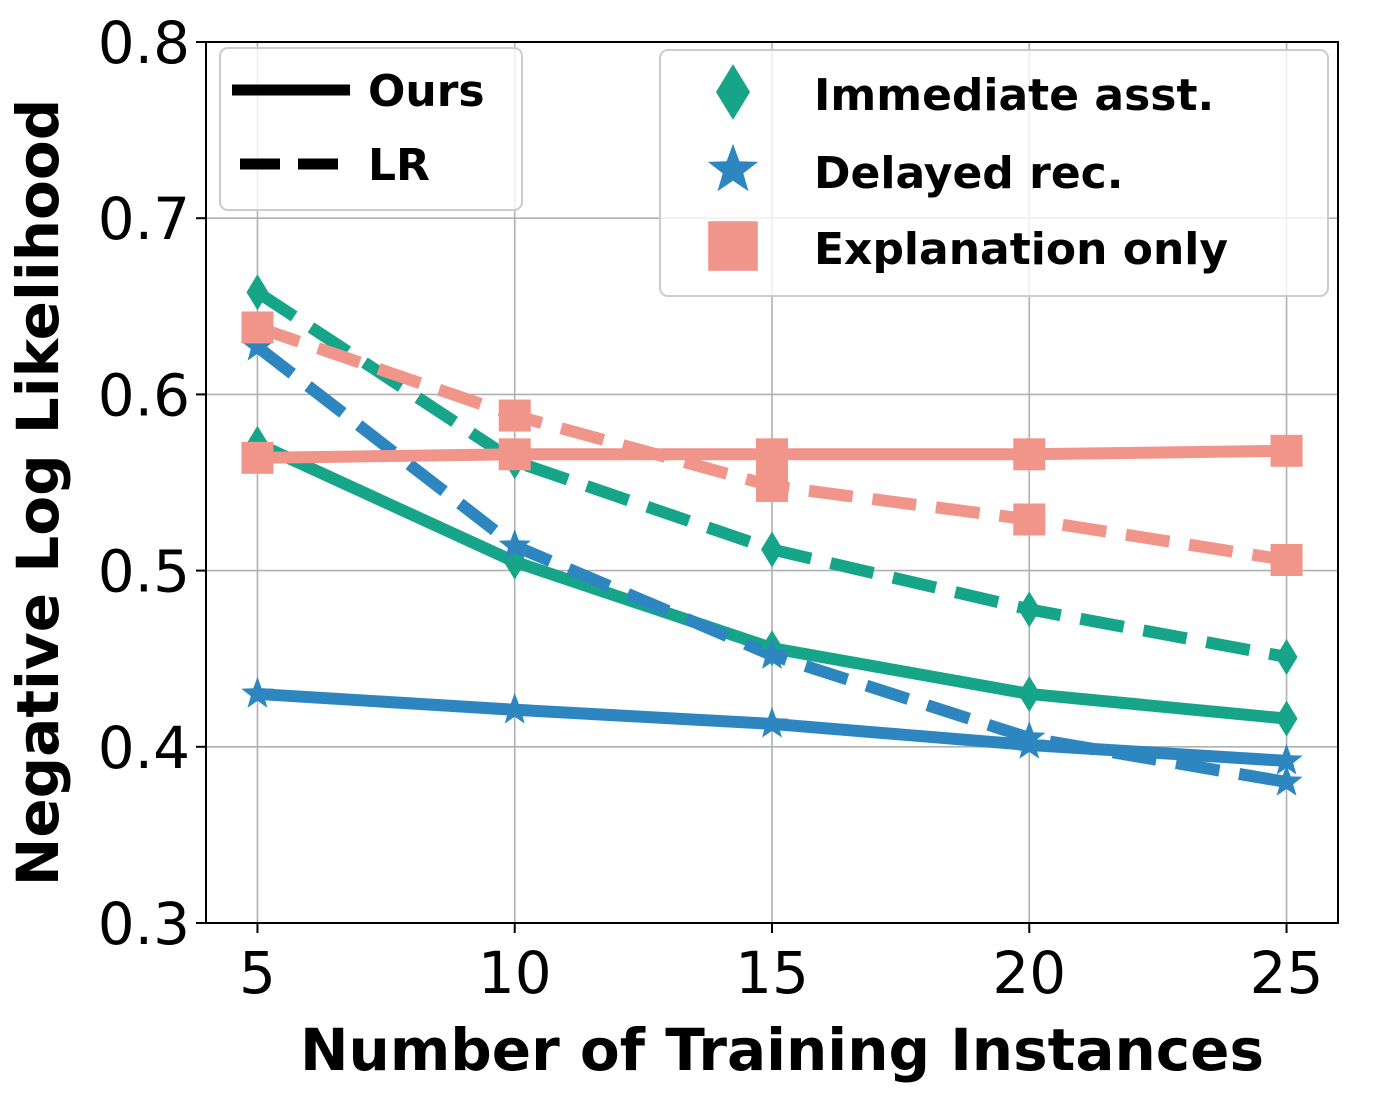 The width and height of the screenshot is (1377, 1099). I want to click on legend-label-lr: LR, so click(399, 165).